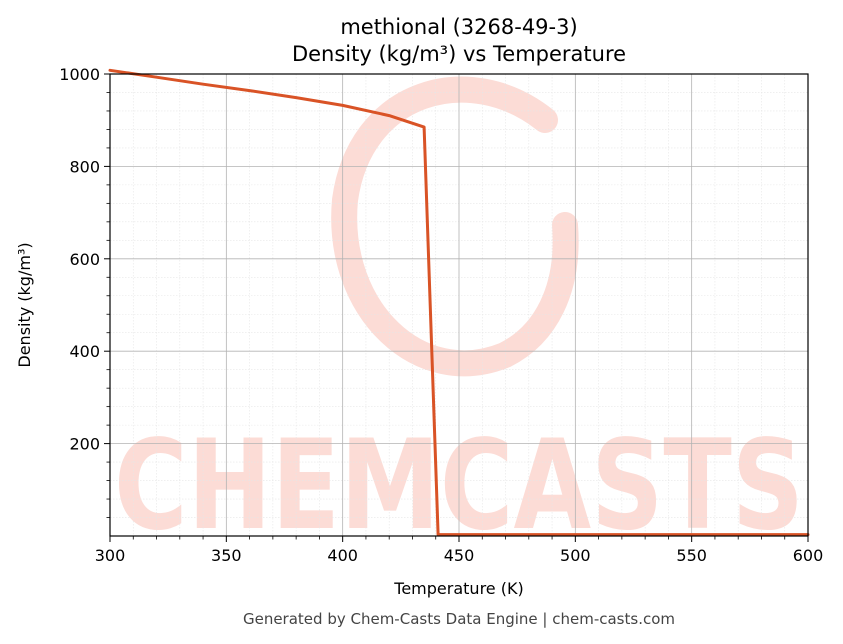 This screenshot has width=843, height=644. I want to click on x-tick-label: 400, so click(342, 555).